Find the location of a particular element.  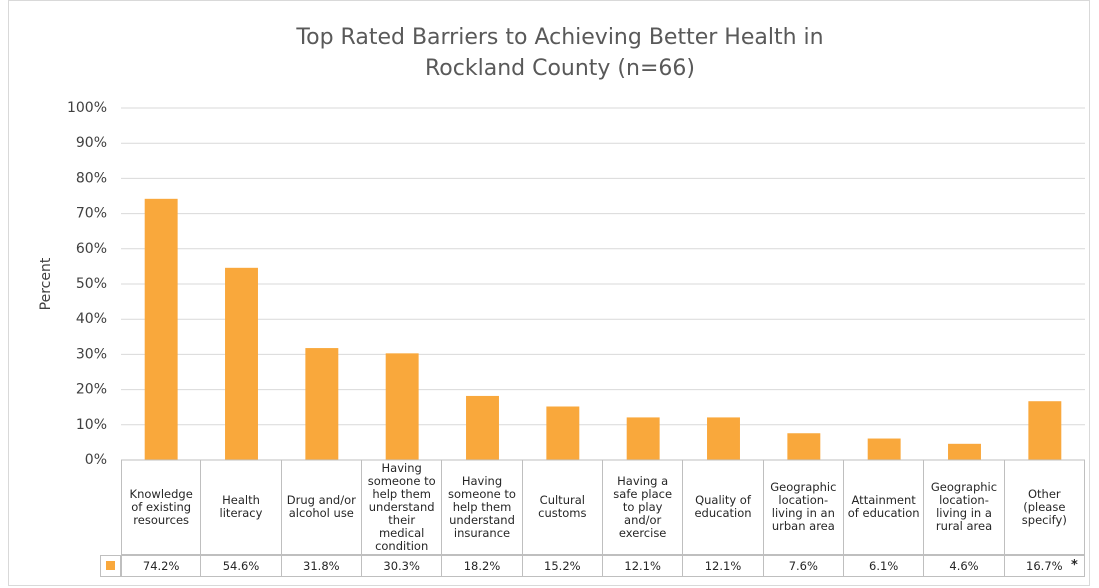

y-tick-label: 40% is located at coordinates (91, 319).